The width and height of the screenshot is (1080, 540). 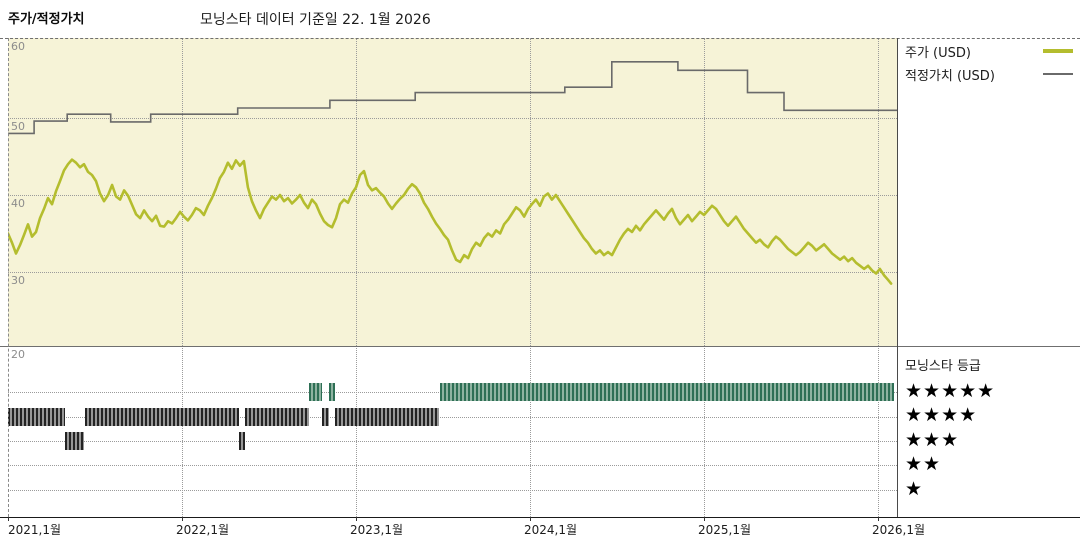 I want to click on chart-right-border, so click(x=897, y=277).